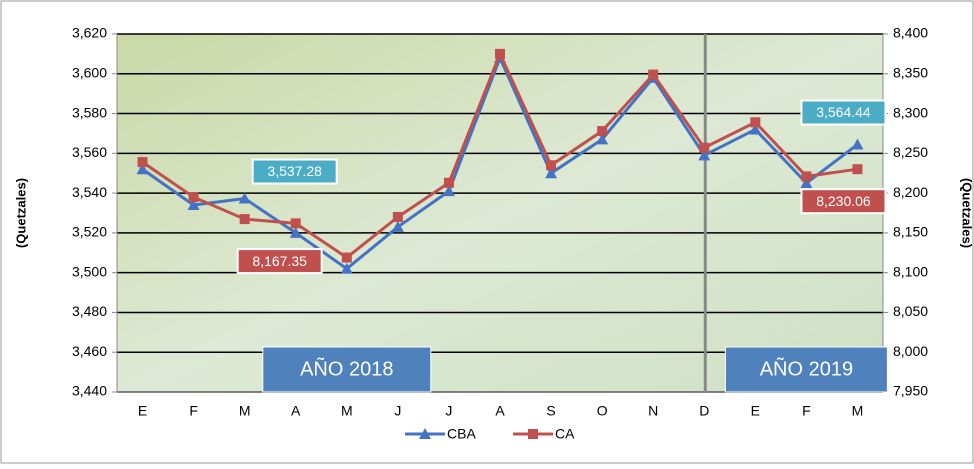 The height and width of the screenshot is (469, 974). I want to click on legend-label: CA, so click(565, 434).